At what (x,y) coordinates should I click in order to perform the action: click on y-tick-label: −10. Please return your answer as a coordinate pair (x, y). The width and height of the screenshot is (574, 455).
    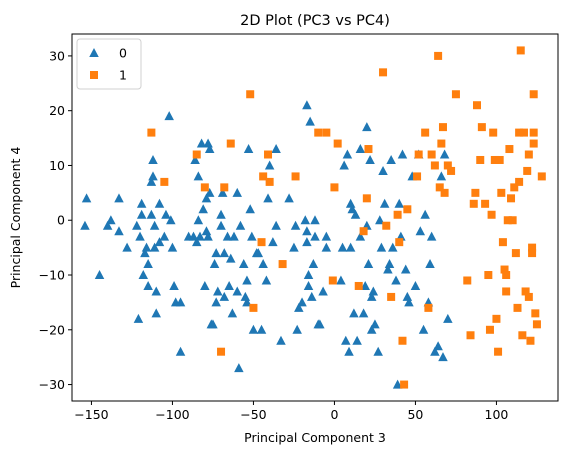
    Looking at the image, I should click on (52, 275).